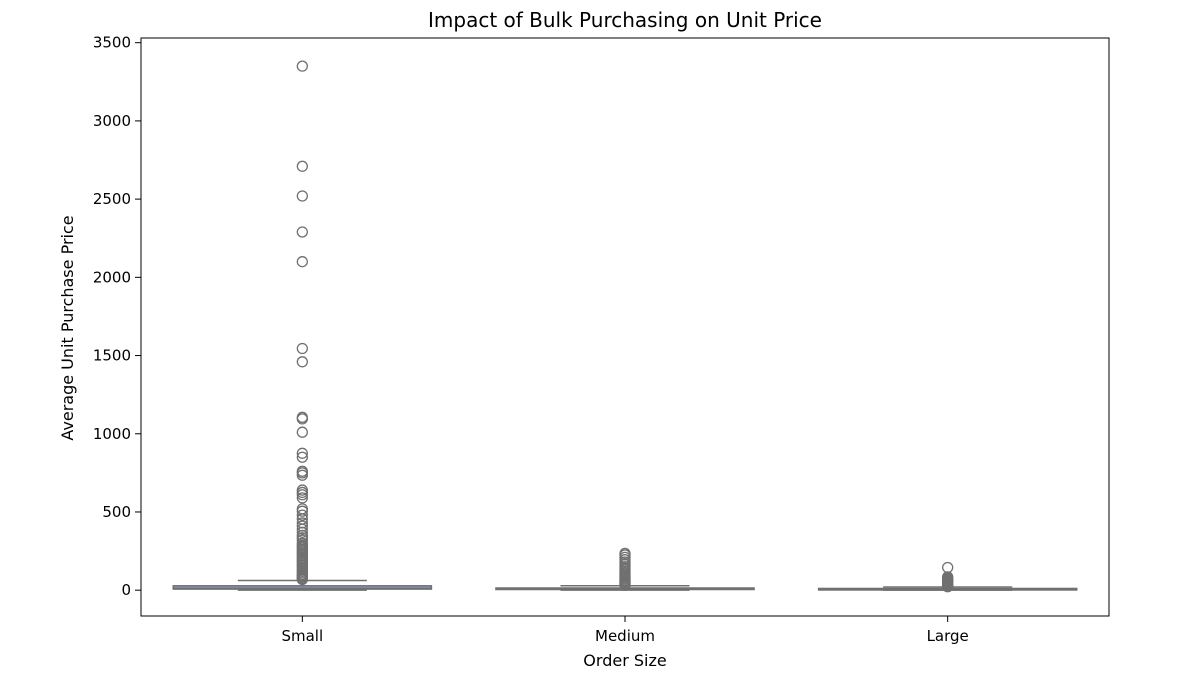 This screenshot has height=677, width=1181. What do you see at coordinates (112, 121) in the screenshot?
I see `y-tick-label: 3000` at bounding box center [112, 121].